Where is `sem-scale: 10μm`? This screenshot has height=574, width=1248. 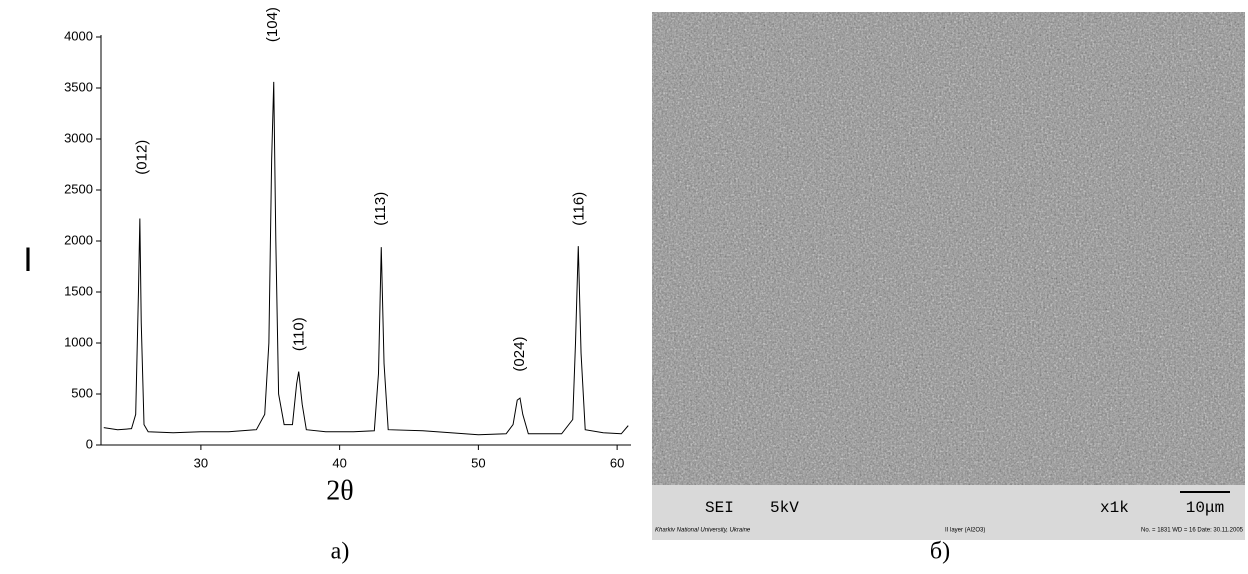
sem-scale: 10μm is located at coordinates (1205, 508).